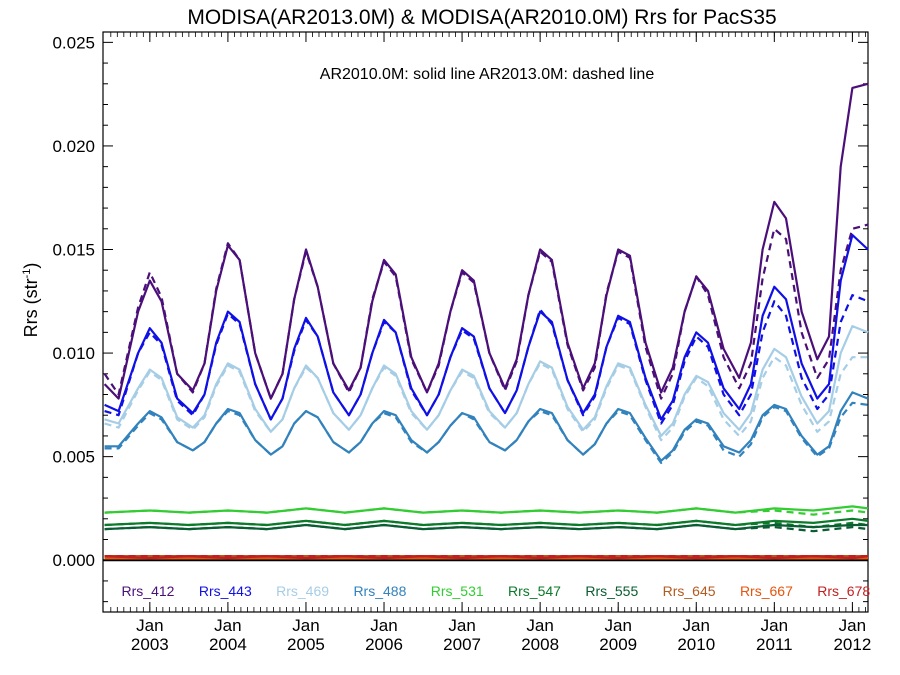 The image size is (900, 675). I want to click on series-Rrs_488-dashed-line, so click(486, 432).